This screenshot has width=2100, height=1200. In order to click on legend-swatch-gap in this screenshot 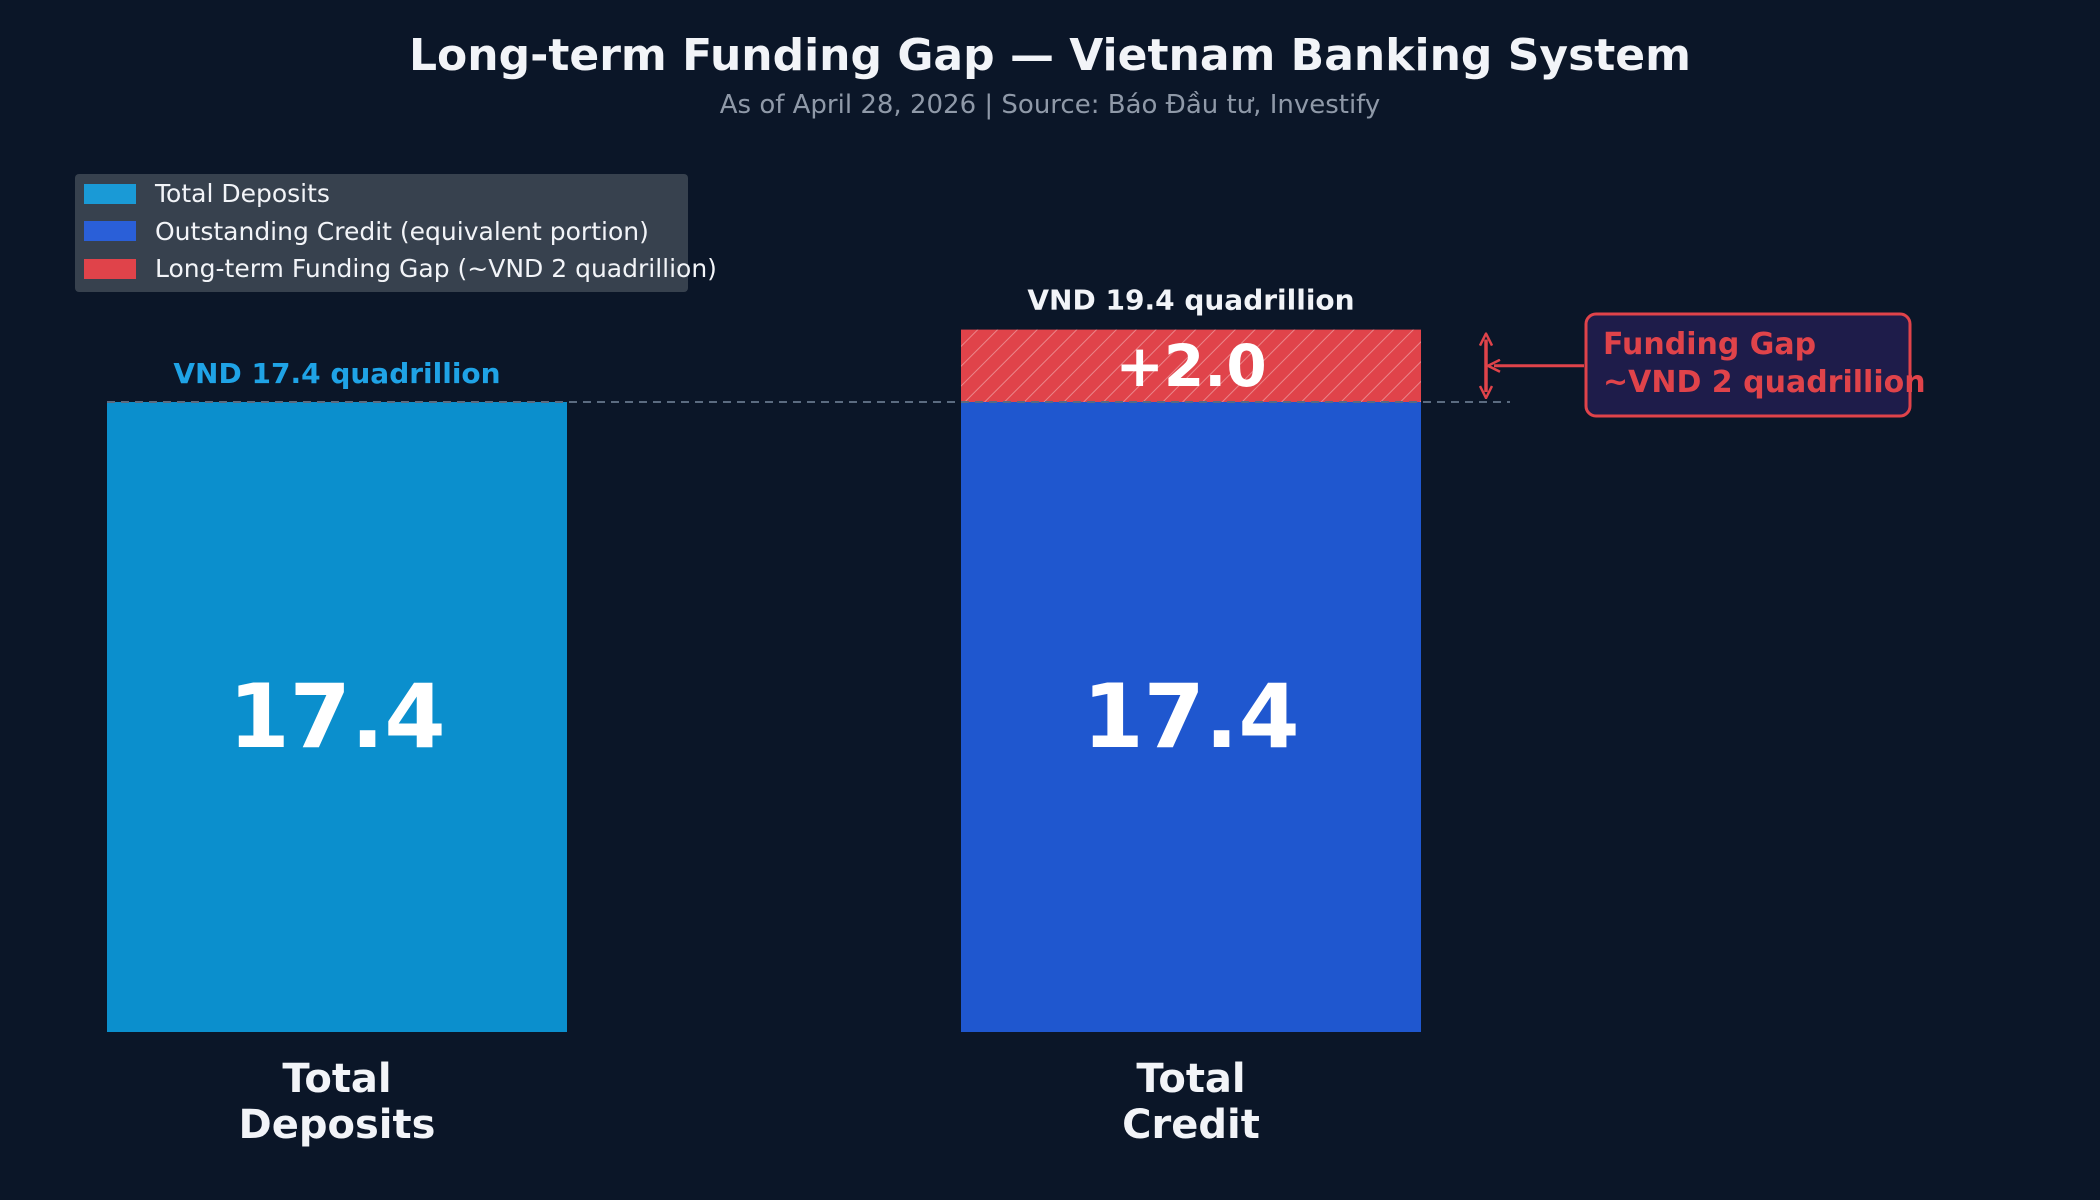, I will do `click(110, 269)`.